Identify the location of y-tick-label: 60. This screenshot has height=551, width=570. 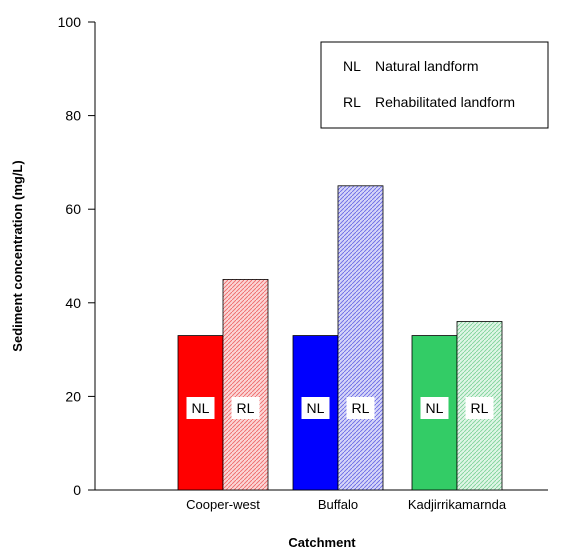
(73, 209).